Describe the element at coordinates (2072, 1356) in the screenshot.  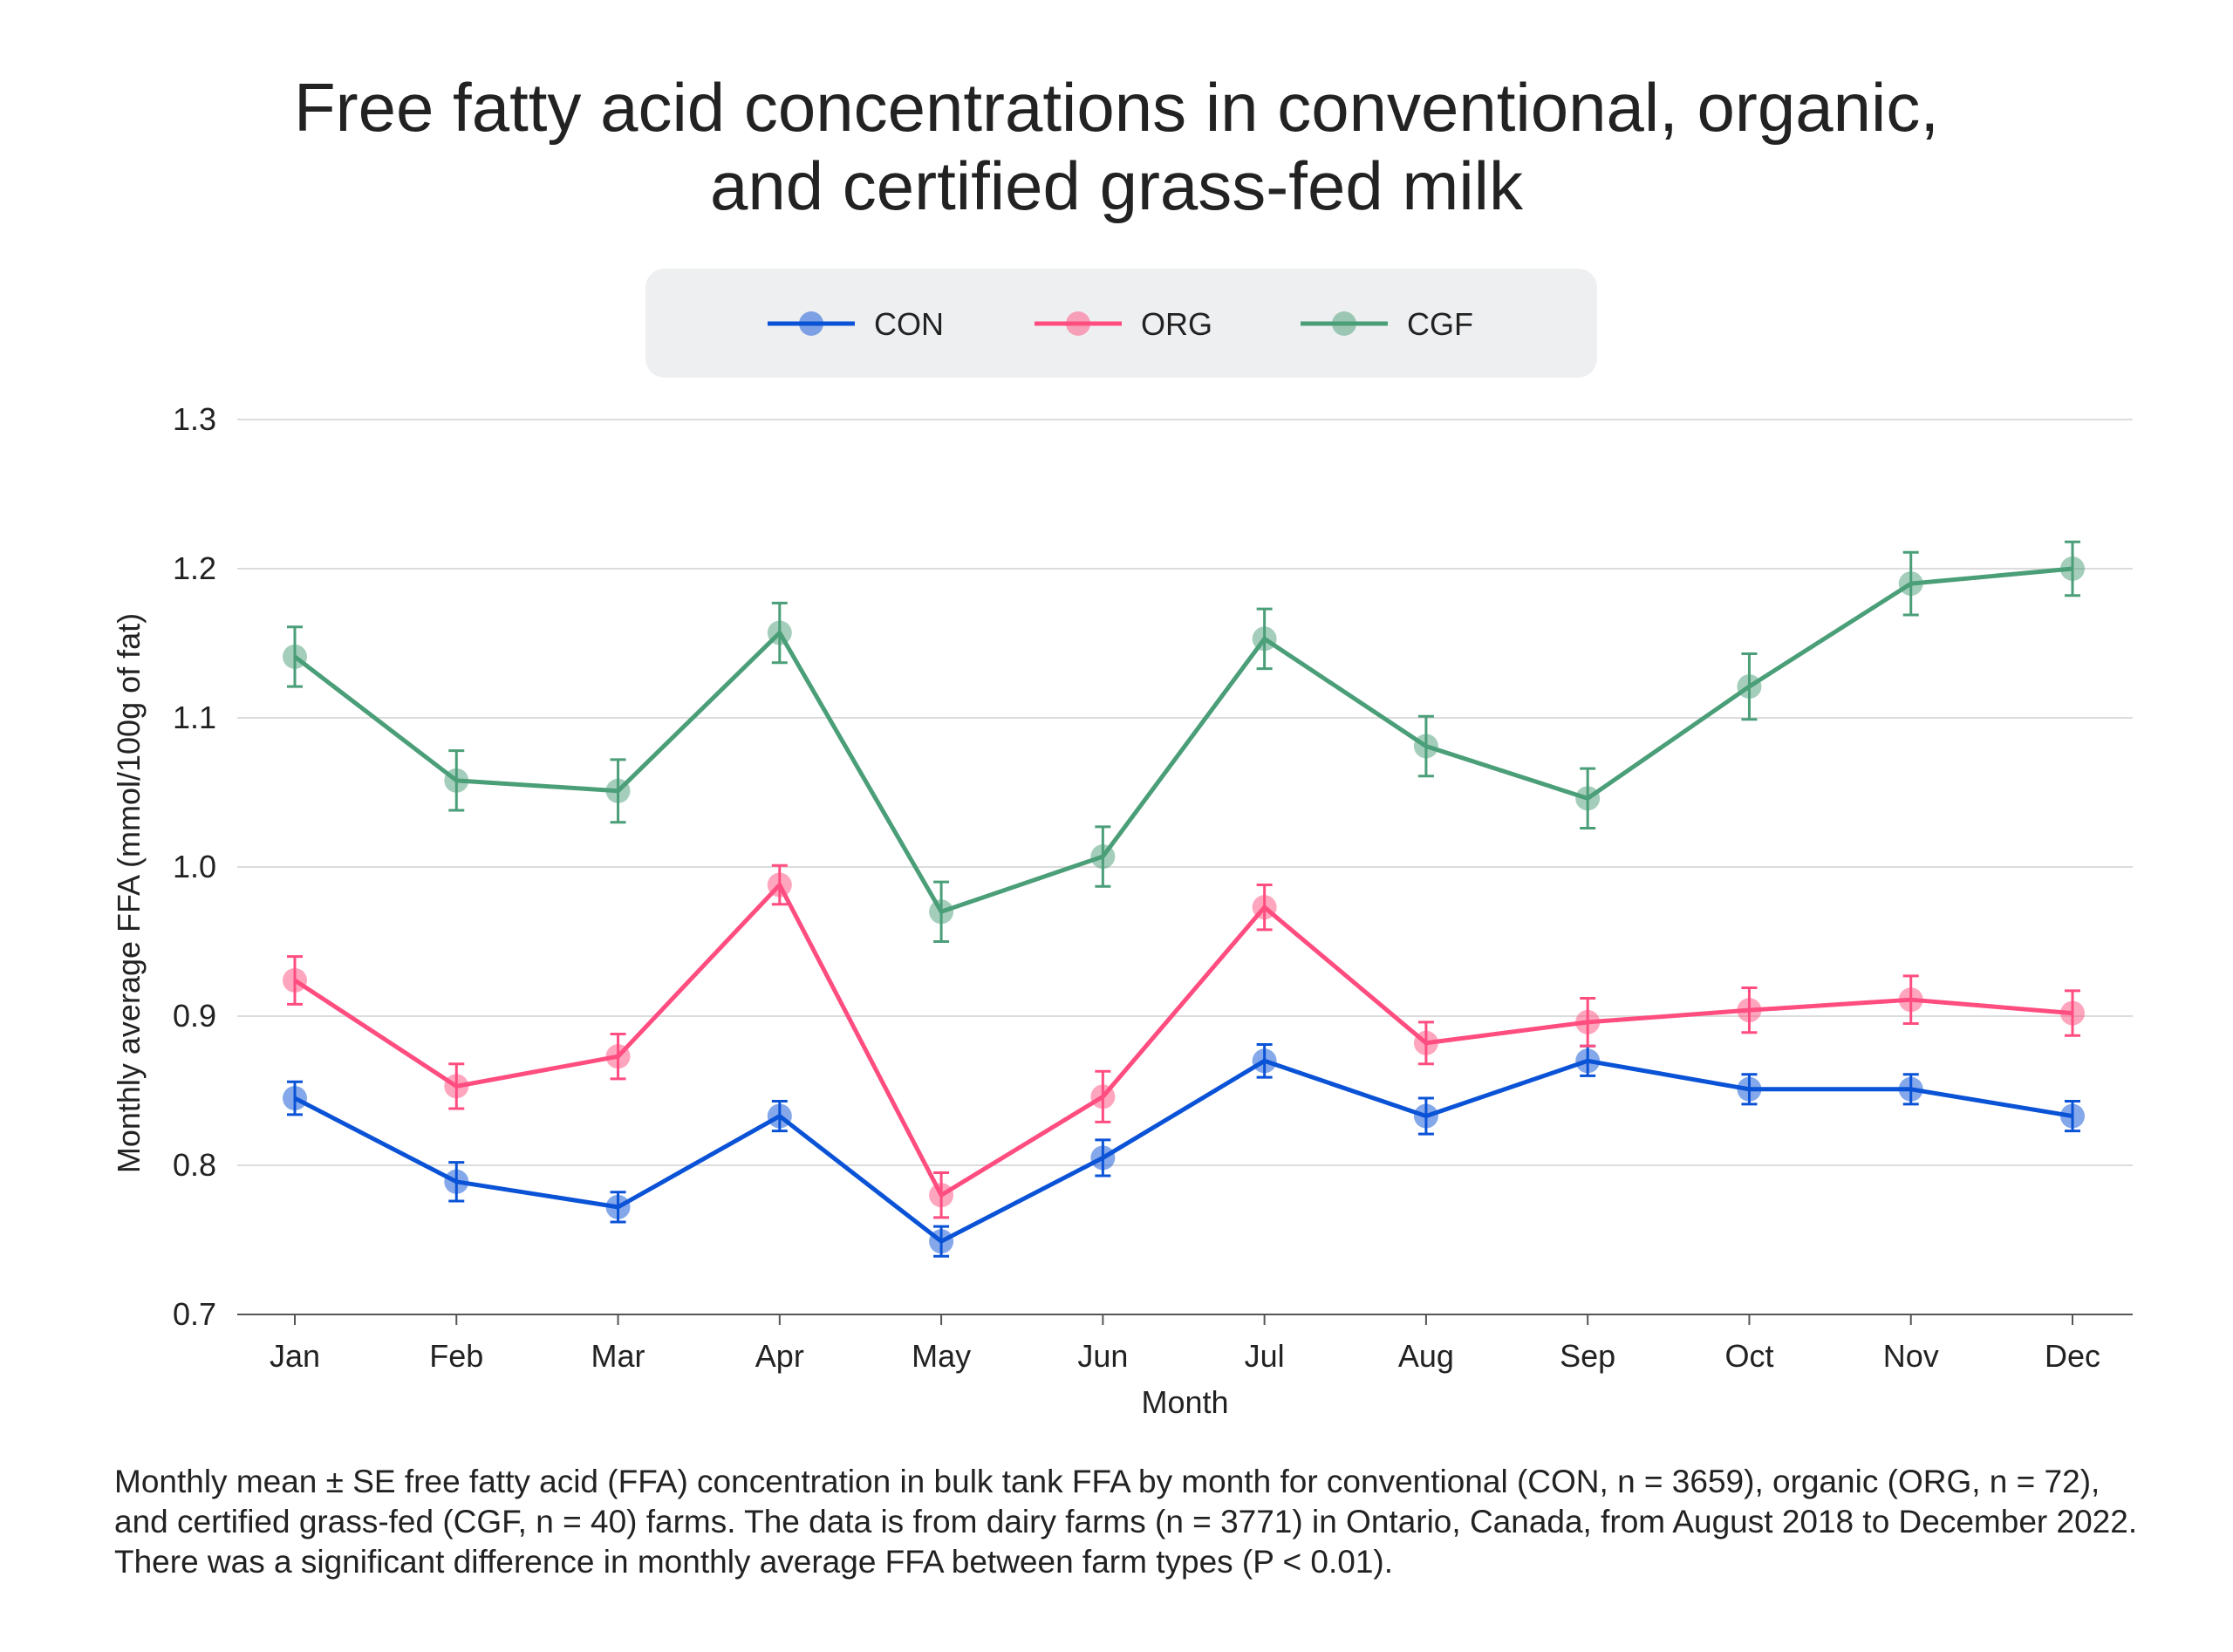
I see `x-tick-label: Dec` at that location.